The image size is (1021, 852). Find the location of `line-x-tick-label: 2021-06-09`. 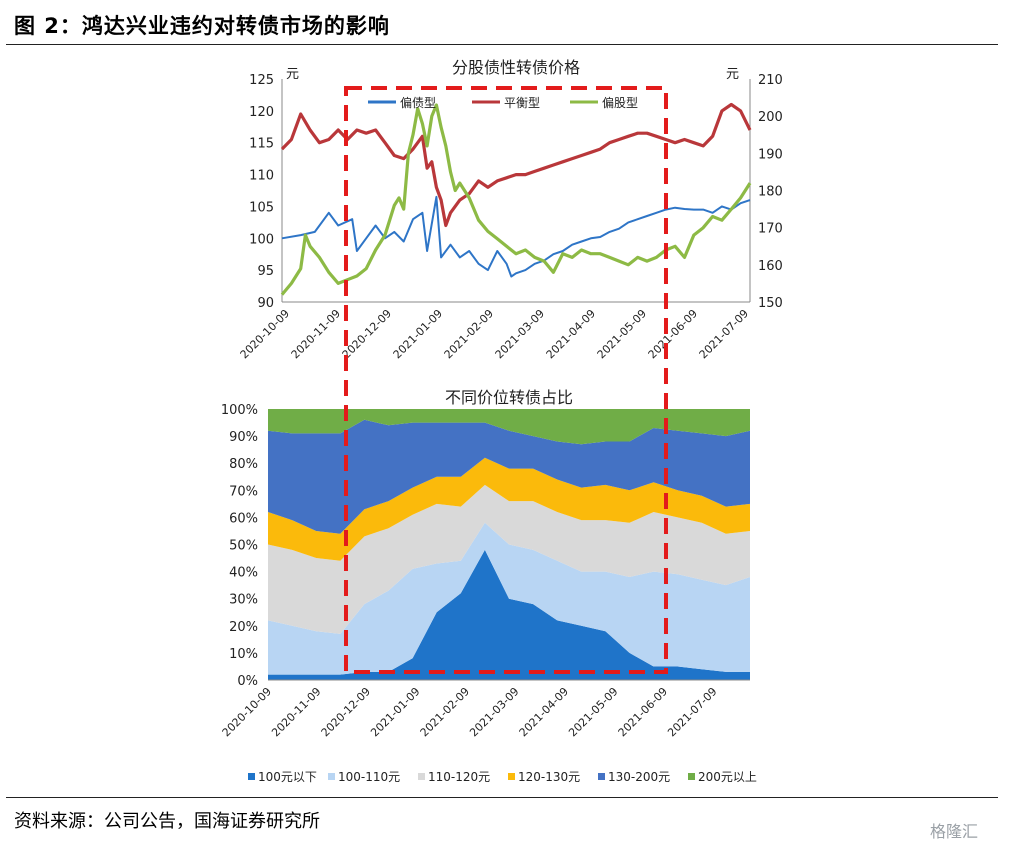

line-x-tick-label: 2021-06-09 is located at coordinates (673, 334).